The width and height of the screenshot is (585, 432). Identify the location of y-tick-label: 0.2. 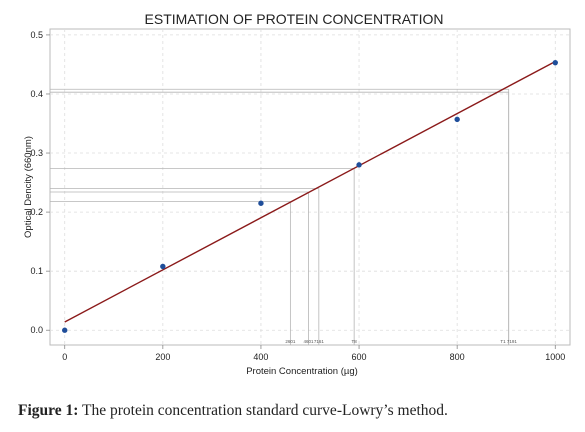
(36, 212).